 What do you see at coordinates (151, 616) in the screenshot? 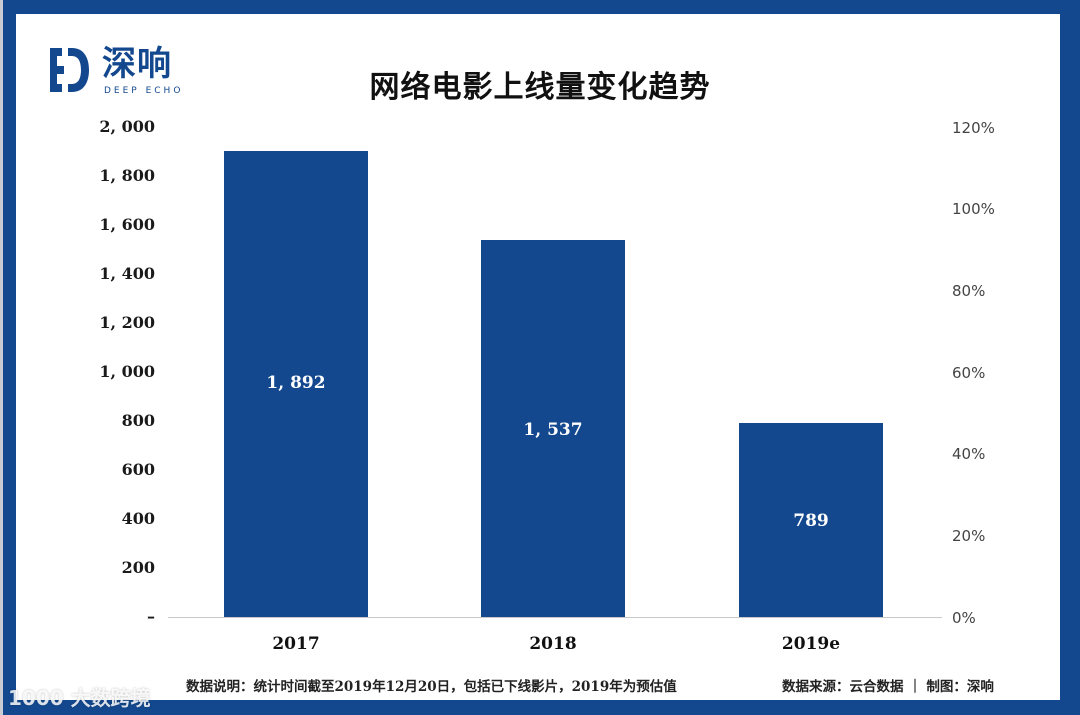
I see `y-tick: –` at bounding box center [151, 616].